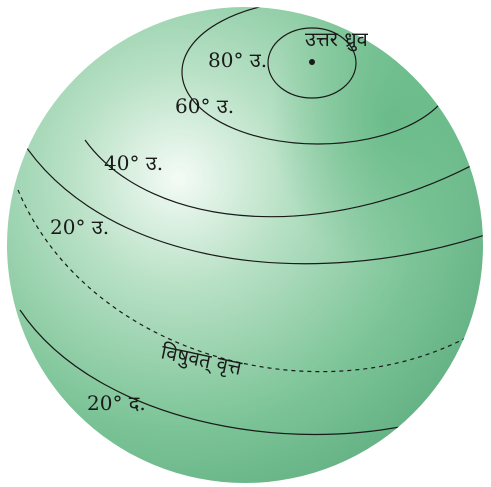  What do you see at coordinates (283, 178) in the screenshot?
I see `lat-40n` at bounding box center [283, 178].